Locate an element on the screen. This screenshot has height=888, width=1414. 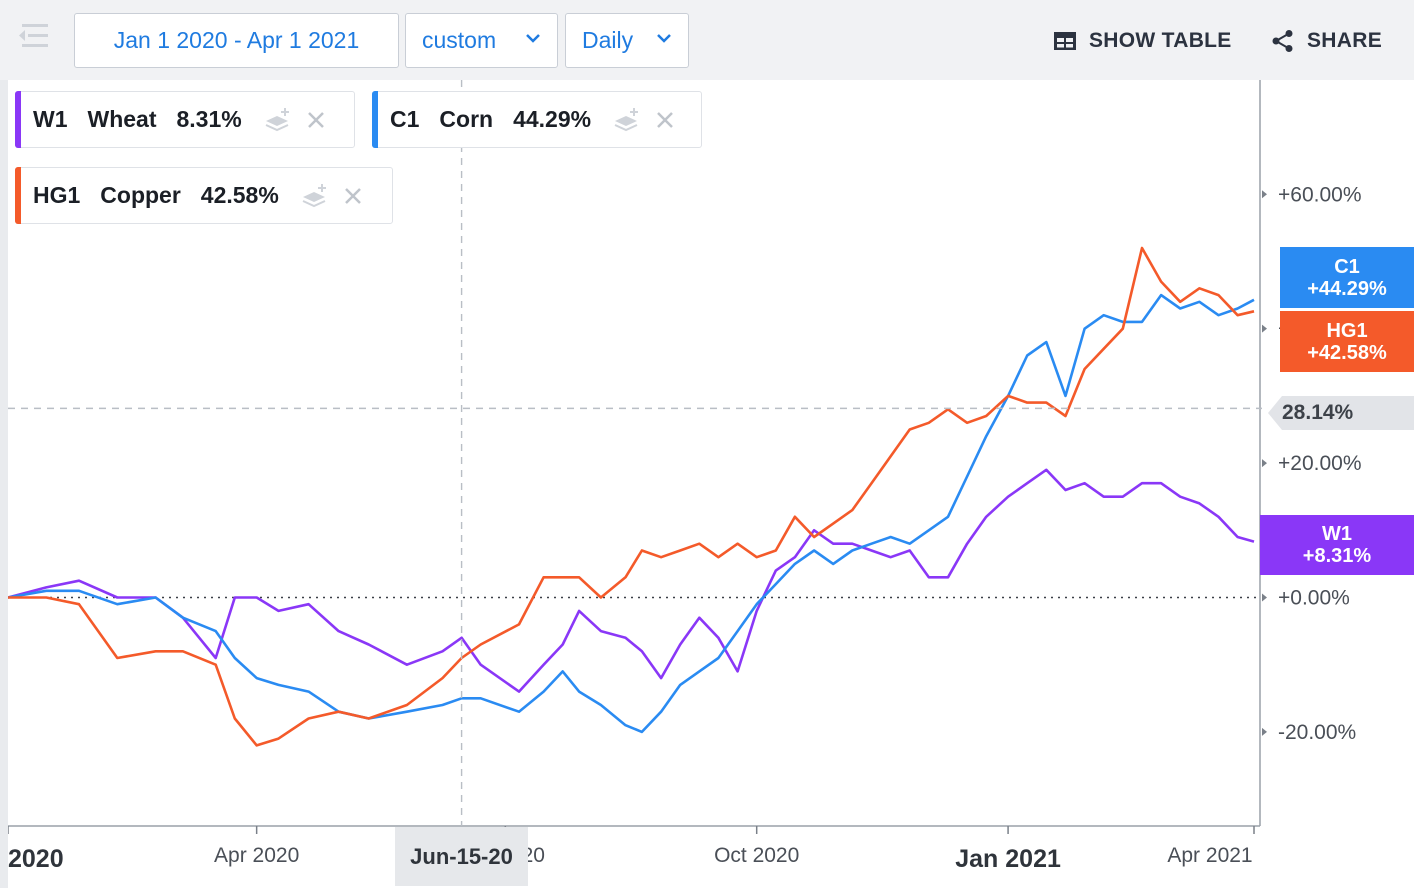
legend-name: Corn is located at coordinates (466, 119).